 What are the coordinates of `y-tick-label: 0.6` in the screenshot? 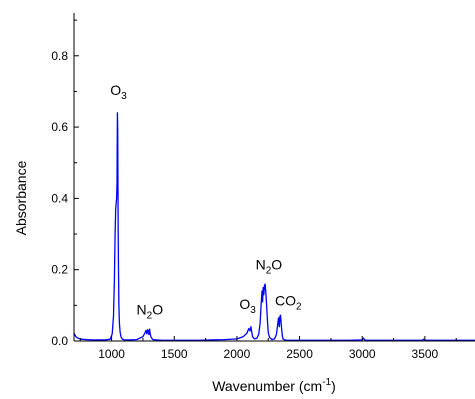 It's located at (59, 127).